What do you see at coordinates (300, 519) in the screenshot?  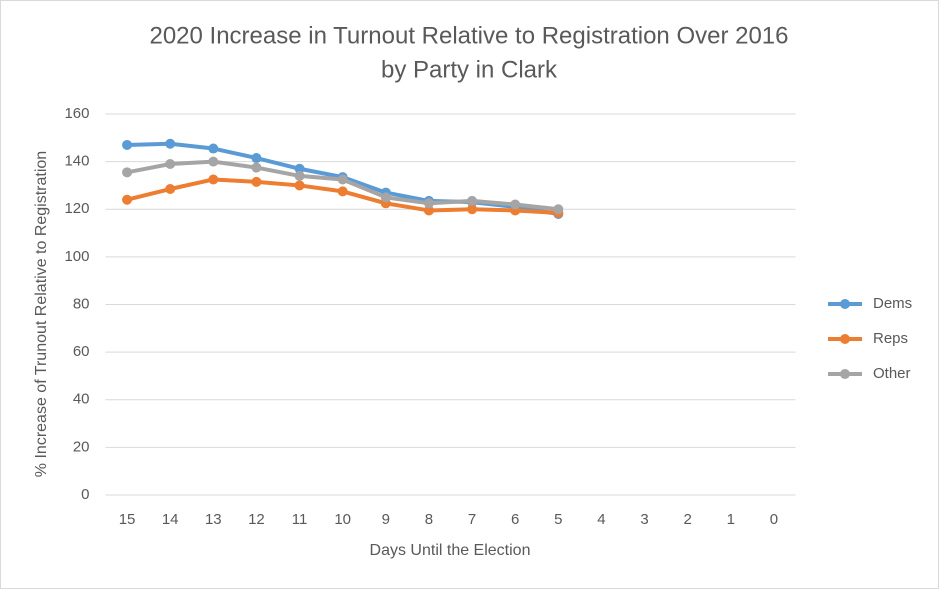 I see `x-tick-label: 11` at bounding box center [300, 519].